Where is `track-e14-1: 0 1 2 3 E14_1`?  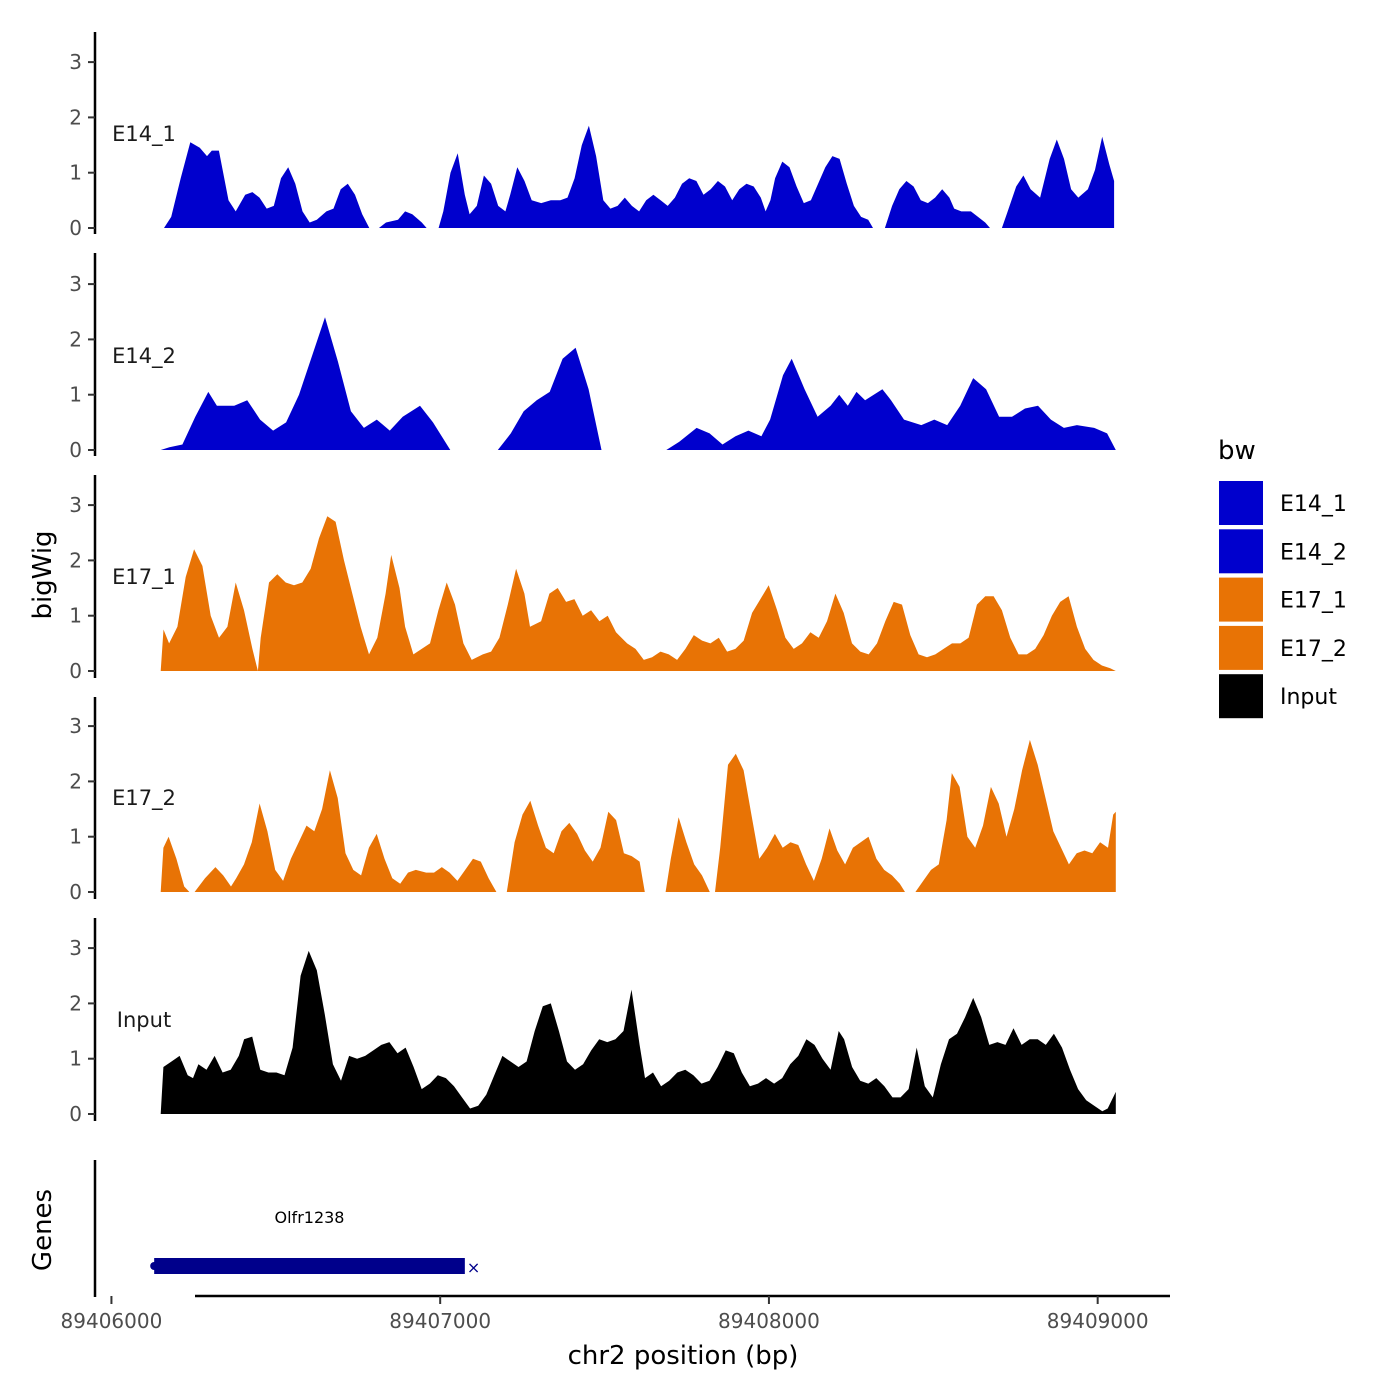 track-e14-1: 0 1 2 3 E14_1 is located at coordinates (592, 136).